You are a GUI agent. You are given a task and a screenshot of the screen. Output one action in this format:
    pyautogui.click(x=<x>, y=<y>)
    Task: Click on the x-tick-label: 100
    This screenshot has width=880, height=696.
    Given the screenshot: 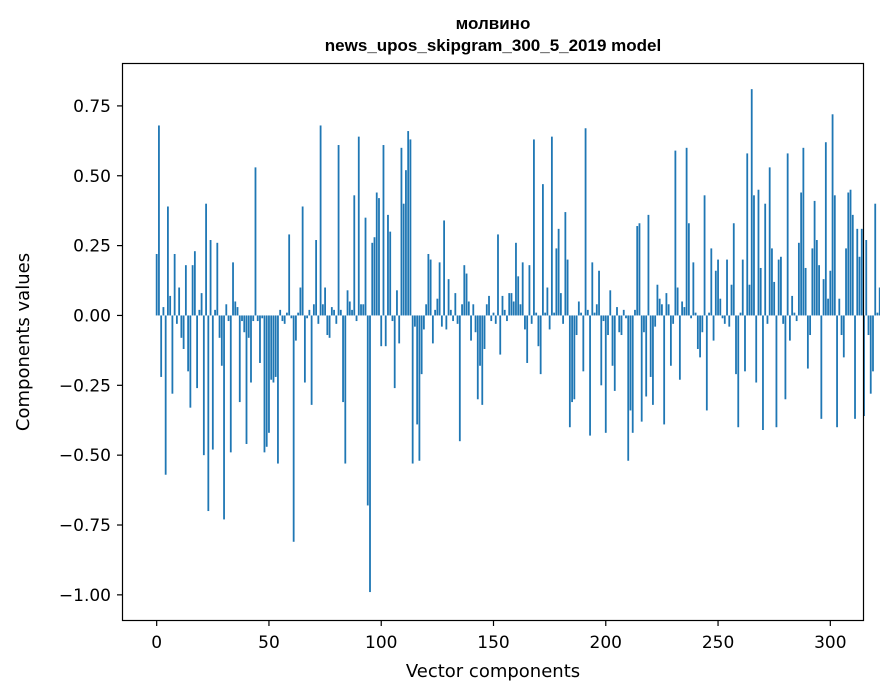 What is the action you would take?
    pyautogui.click(x=381, y=643)
    